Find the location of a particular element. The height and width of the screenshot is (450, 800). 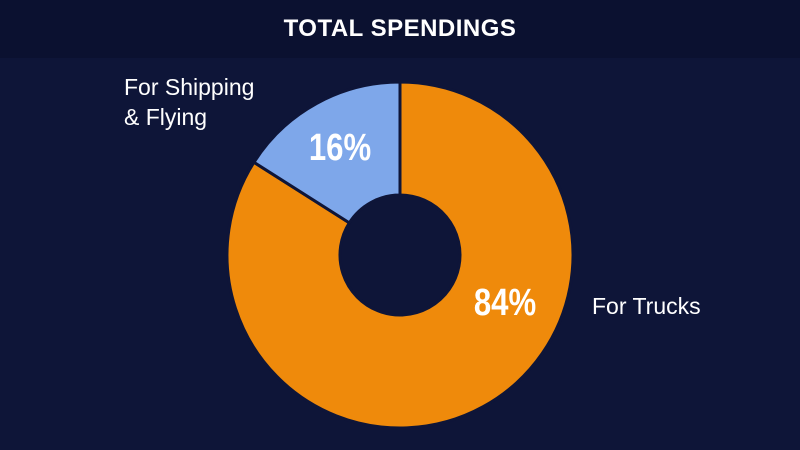

title-bar: TOTAL SPENDINGS is located at coordinates (400, 29).